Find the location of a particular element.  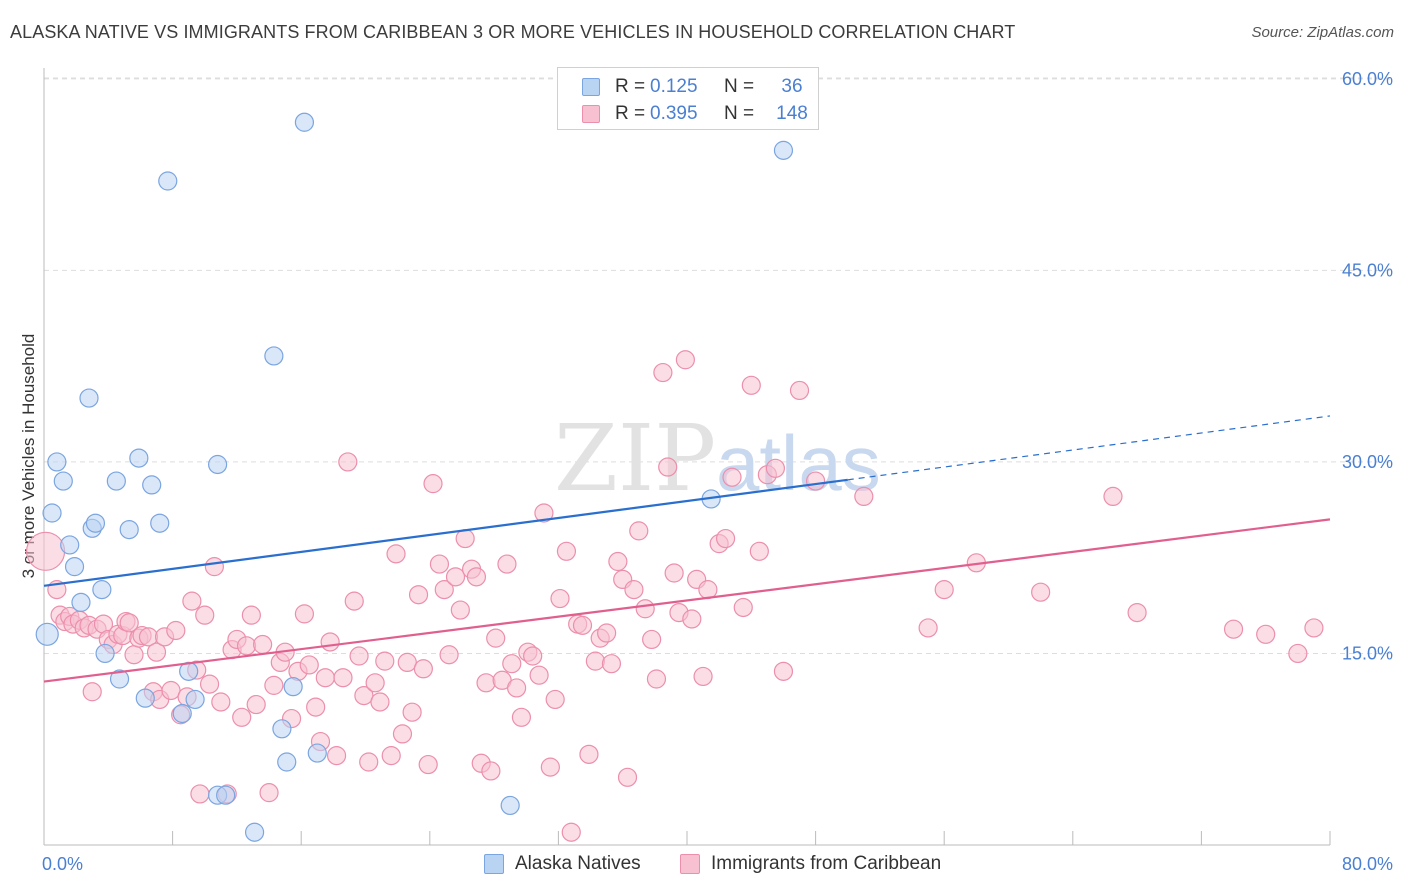

y-tick-label: 60.0% is located at coordinates (1367, 79).